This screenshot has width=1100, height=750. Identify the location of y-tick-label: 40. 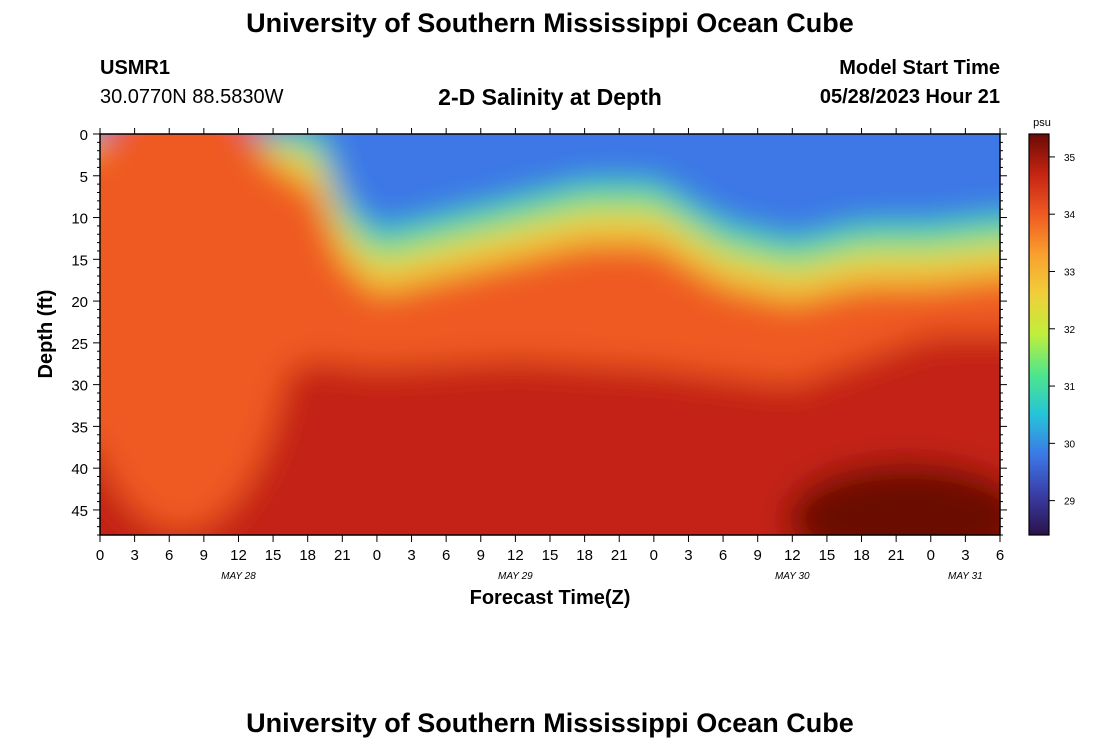
(79, 469).